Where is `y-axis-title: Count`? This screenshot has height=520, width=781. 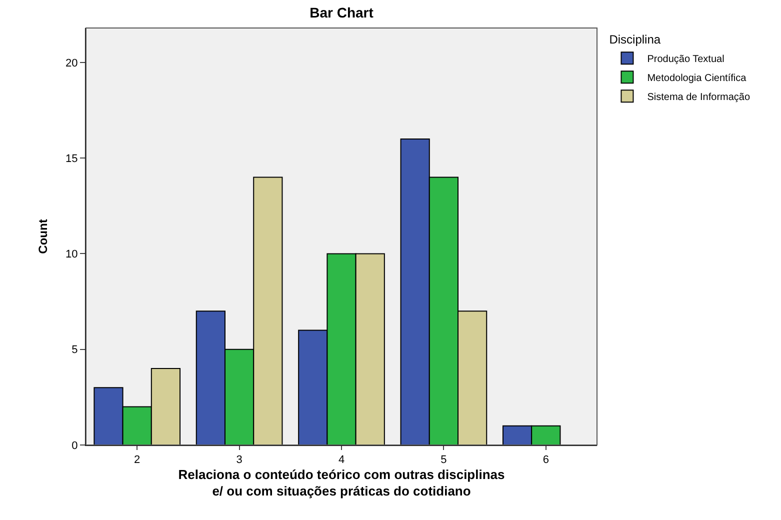 y-axis-title: Count is located at coordinates (43, 236).